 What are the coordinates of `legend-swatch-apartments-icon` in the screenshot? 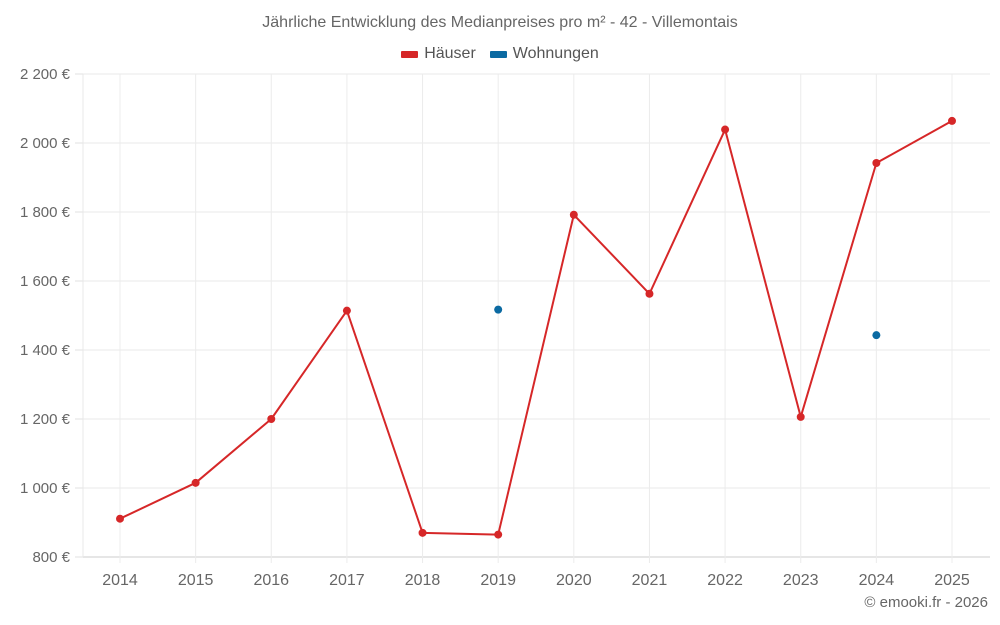 It's located at (498, 54).